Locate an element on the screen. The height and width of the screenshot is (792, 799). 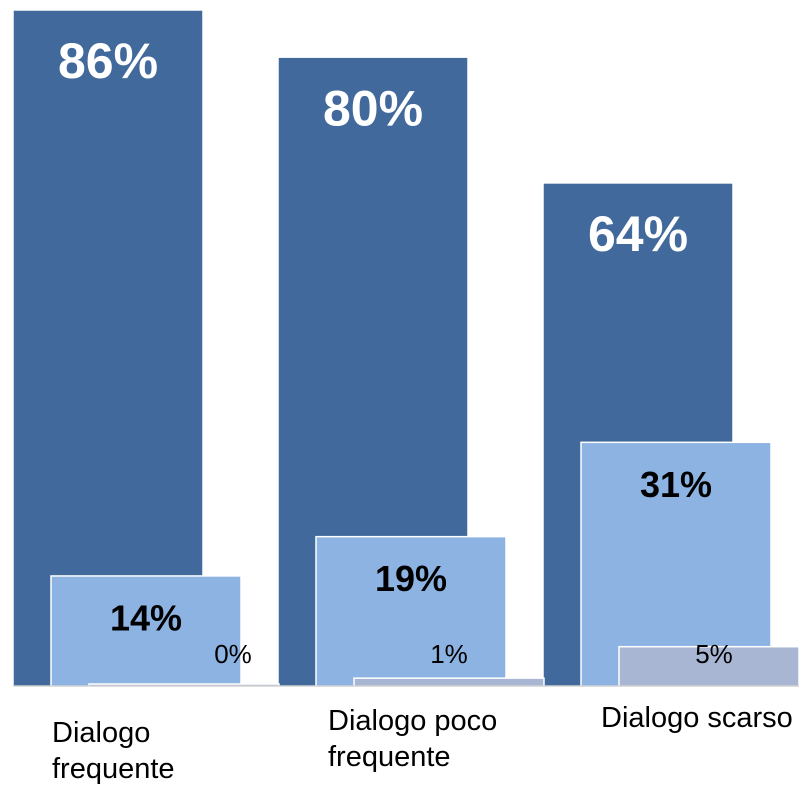
value-label: 80% is located at coordinates (373, 108).